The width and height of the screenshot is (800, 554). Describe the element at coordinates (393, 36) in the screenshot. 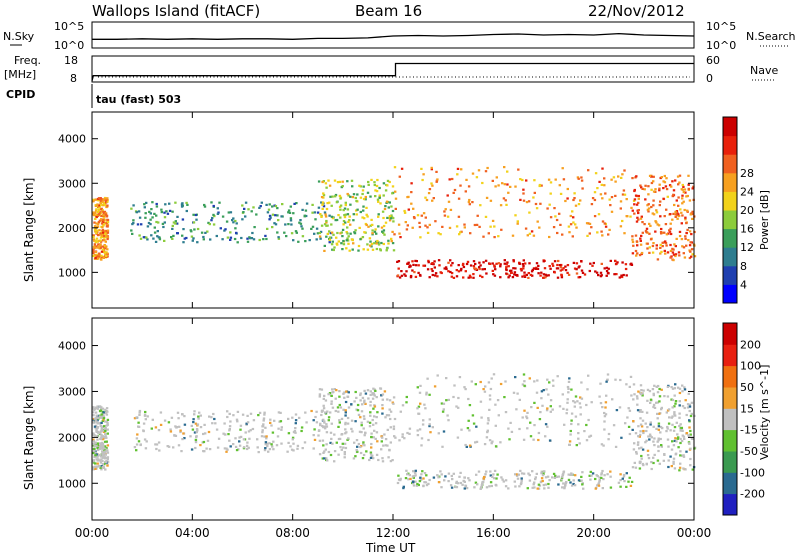

I see `noise-series-line` at that location.